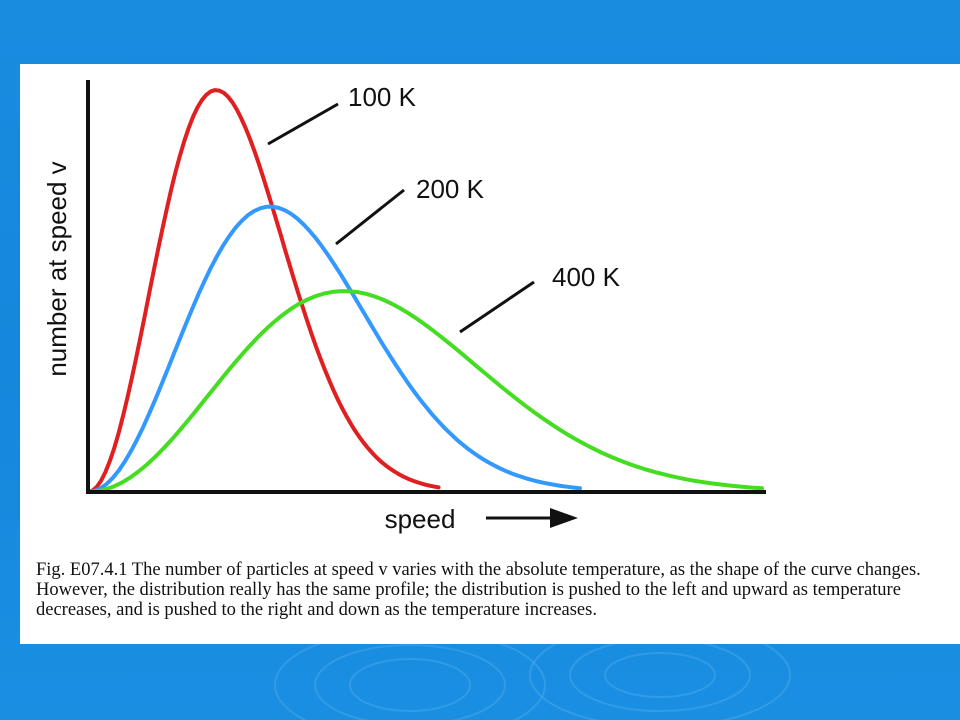 The image size is (960, 720). What do you see at coordinates (450, 189) in the screenshot?
I see `annotation-label: 200 K` at bounding box center [450, 189].